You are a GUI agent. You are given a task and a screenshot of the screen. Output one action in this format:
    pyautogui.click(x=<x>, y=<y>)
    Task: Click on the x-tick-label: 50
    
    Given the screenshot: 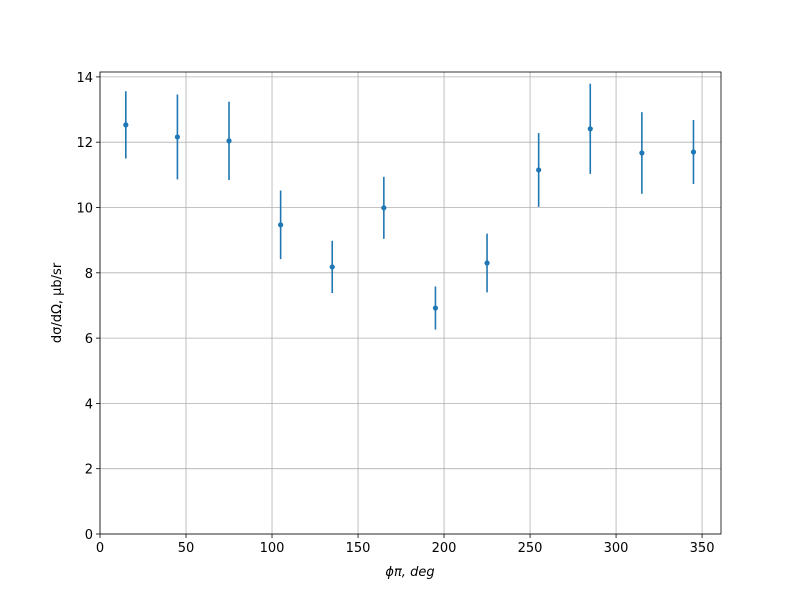 What is the action you would take?
    pyautogui.click(x=186, y=548)
    